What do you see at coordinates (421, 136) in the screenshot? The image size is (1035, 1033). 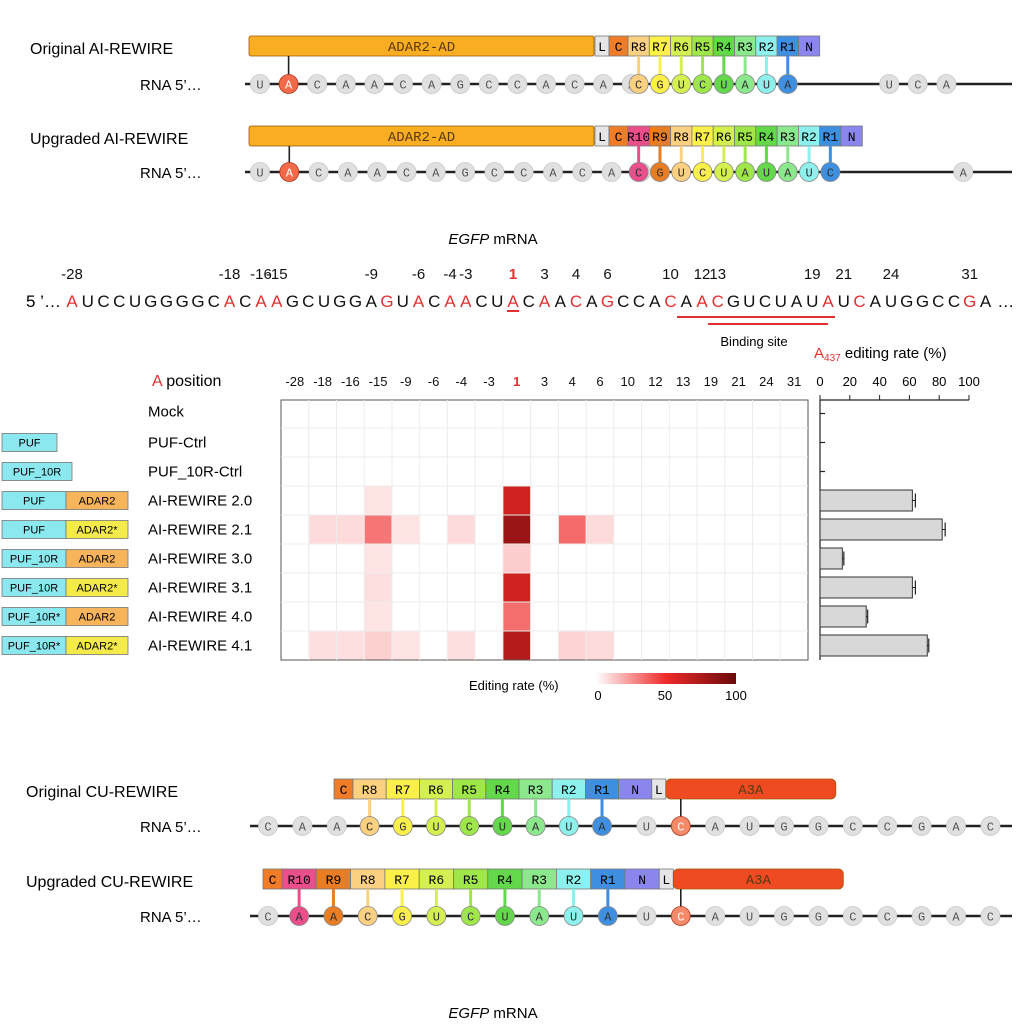 I see `effector-domain` at bounding box center [421, 136].